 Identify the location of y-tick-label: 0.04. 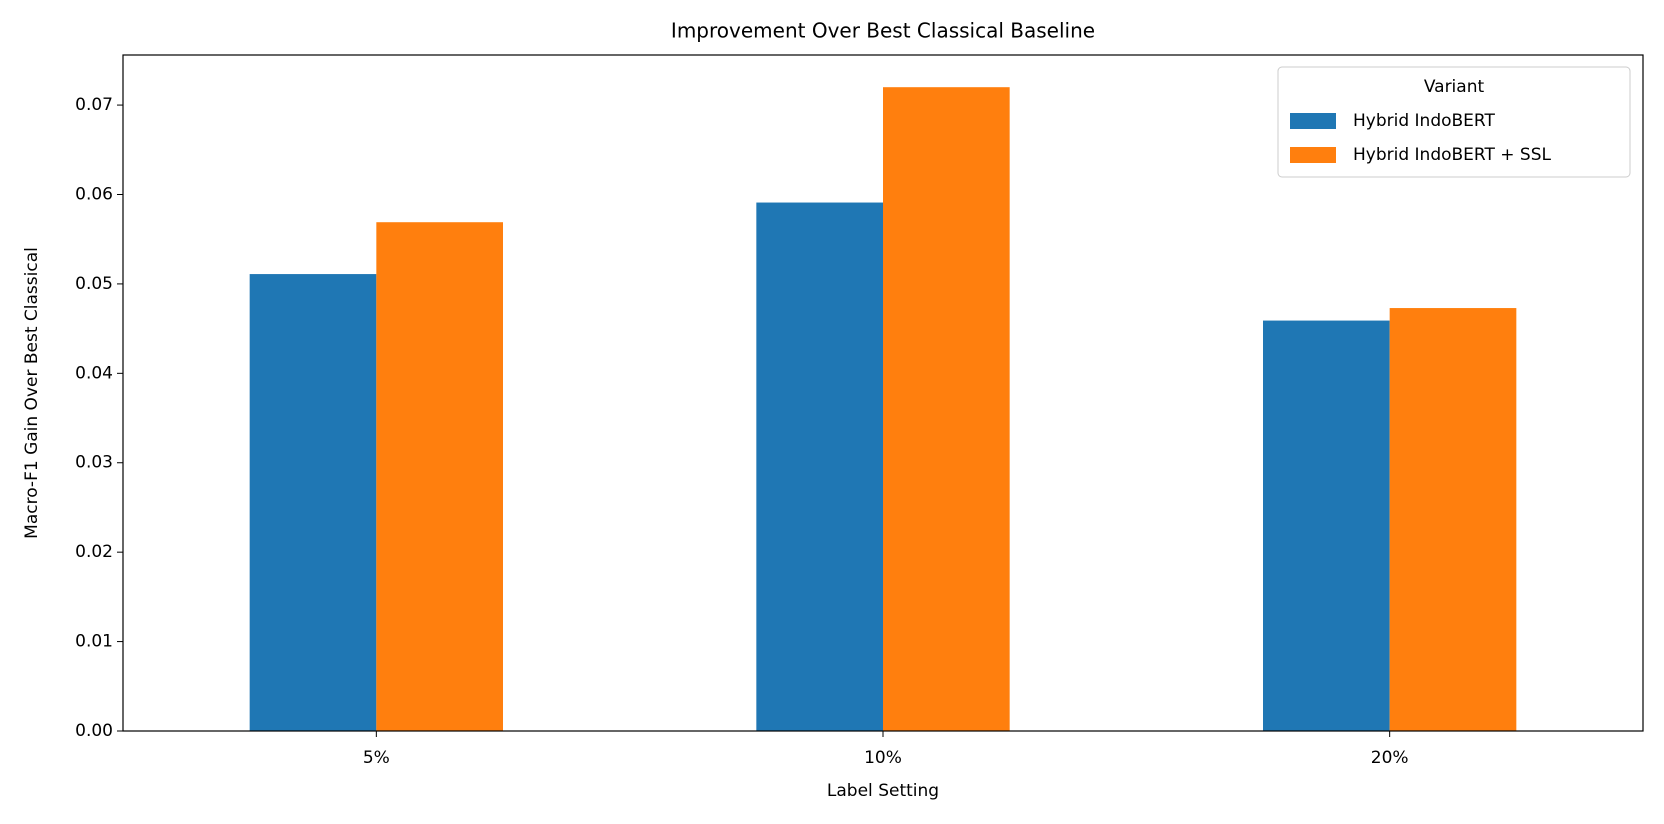
(94, 373).